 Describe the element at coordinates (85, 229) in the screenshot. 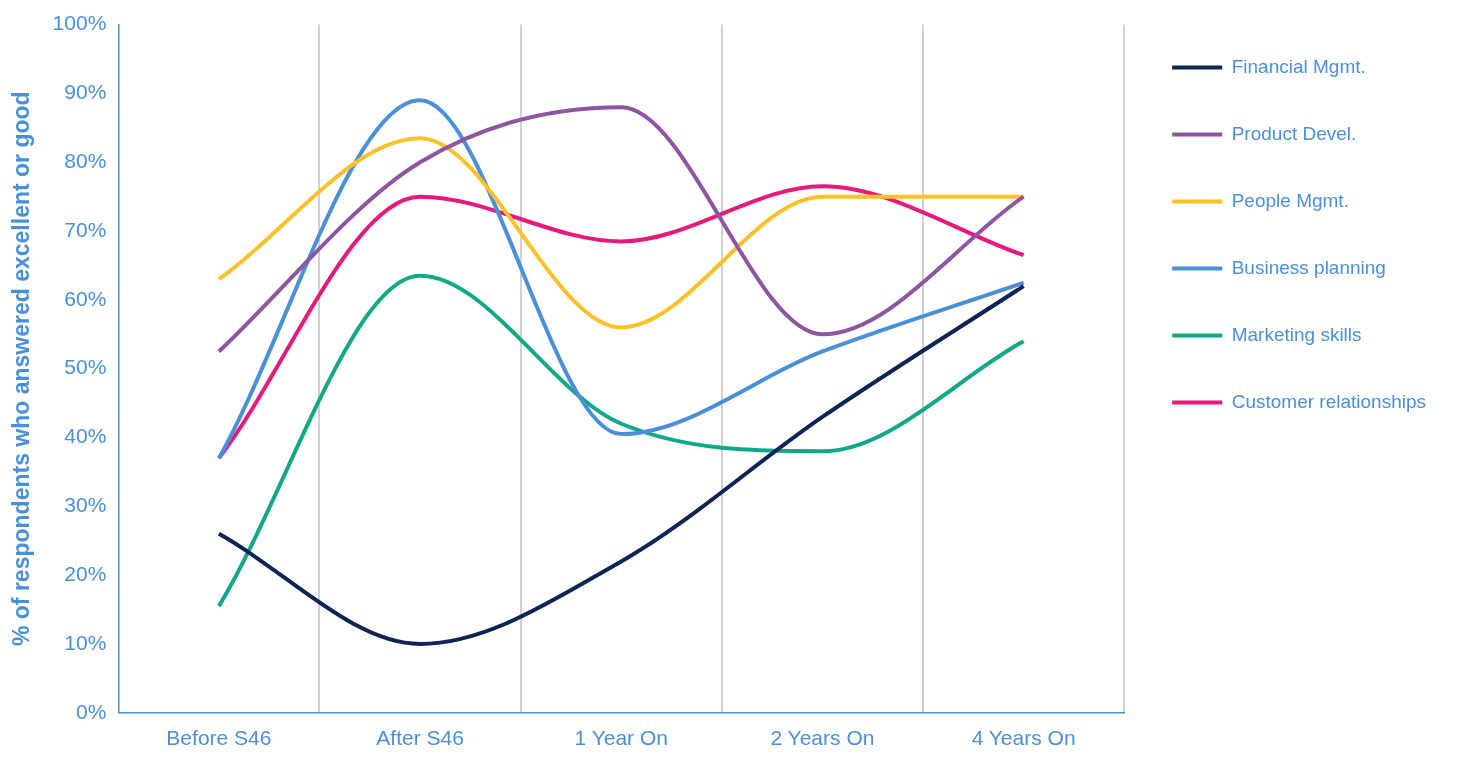

I see `y-tick-label: 70%` at that location.